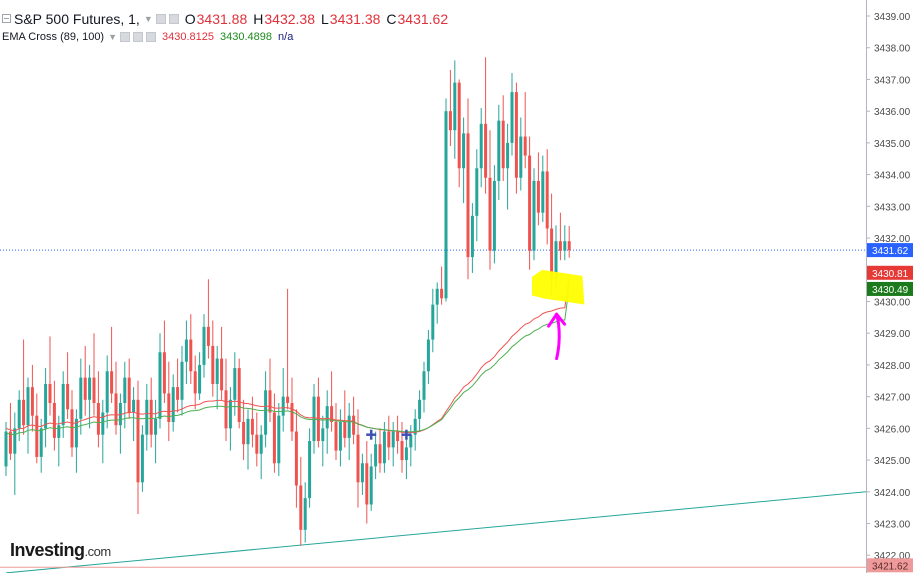  I want to click on open-key: O, so click(190, 18).